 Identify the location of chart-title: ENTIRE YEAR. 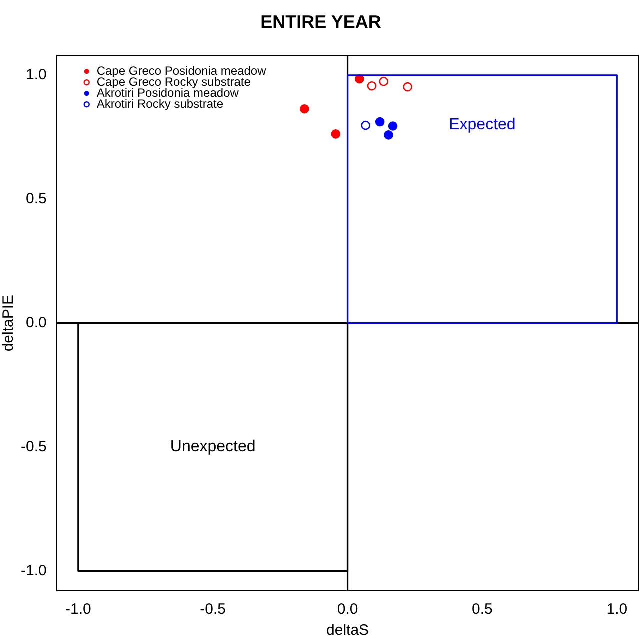
(321, 22).